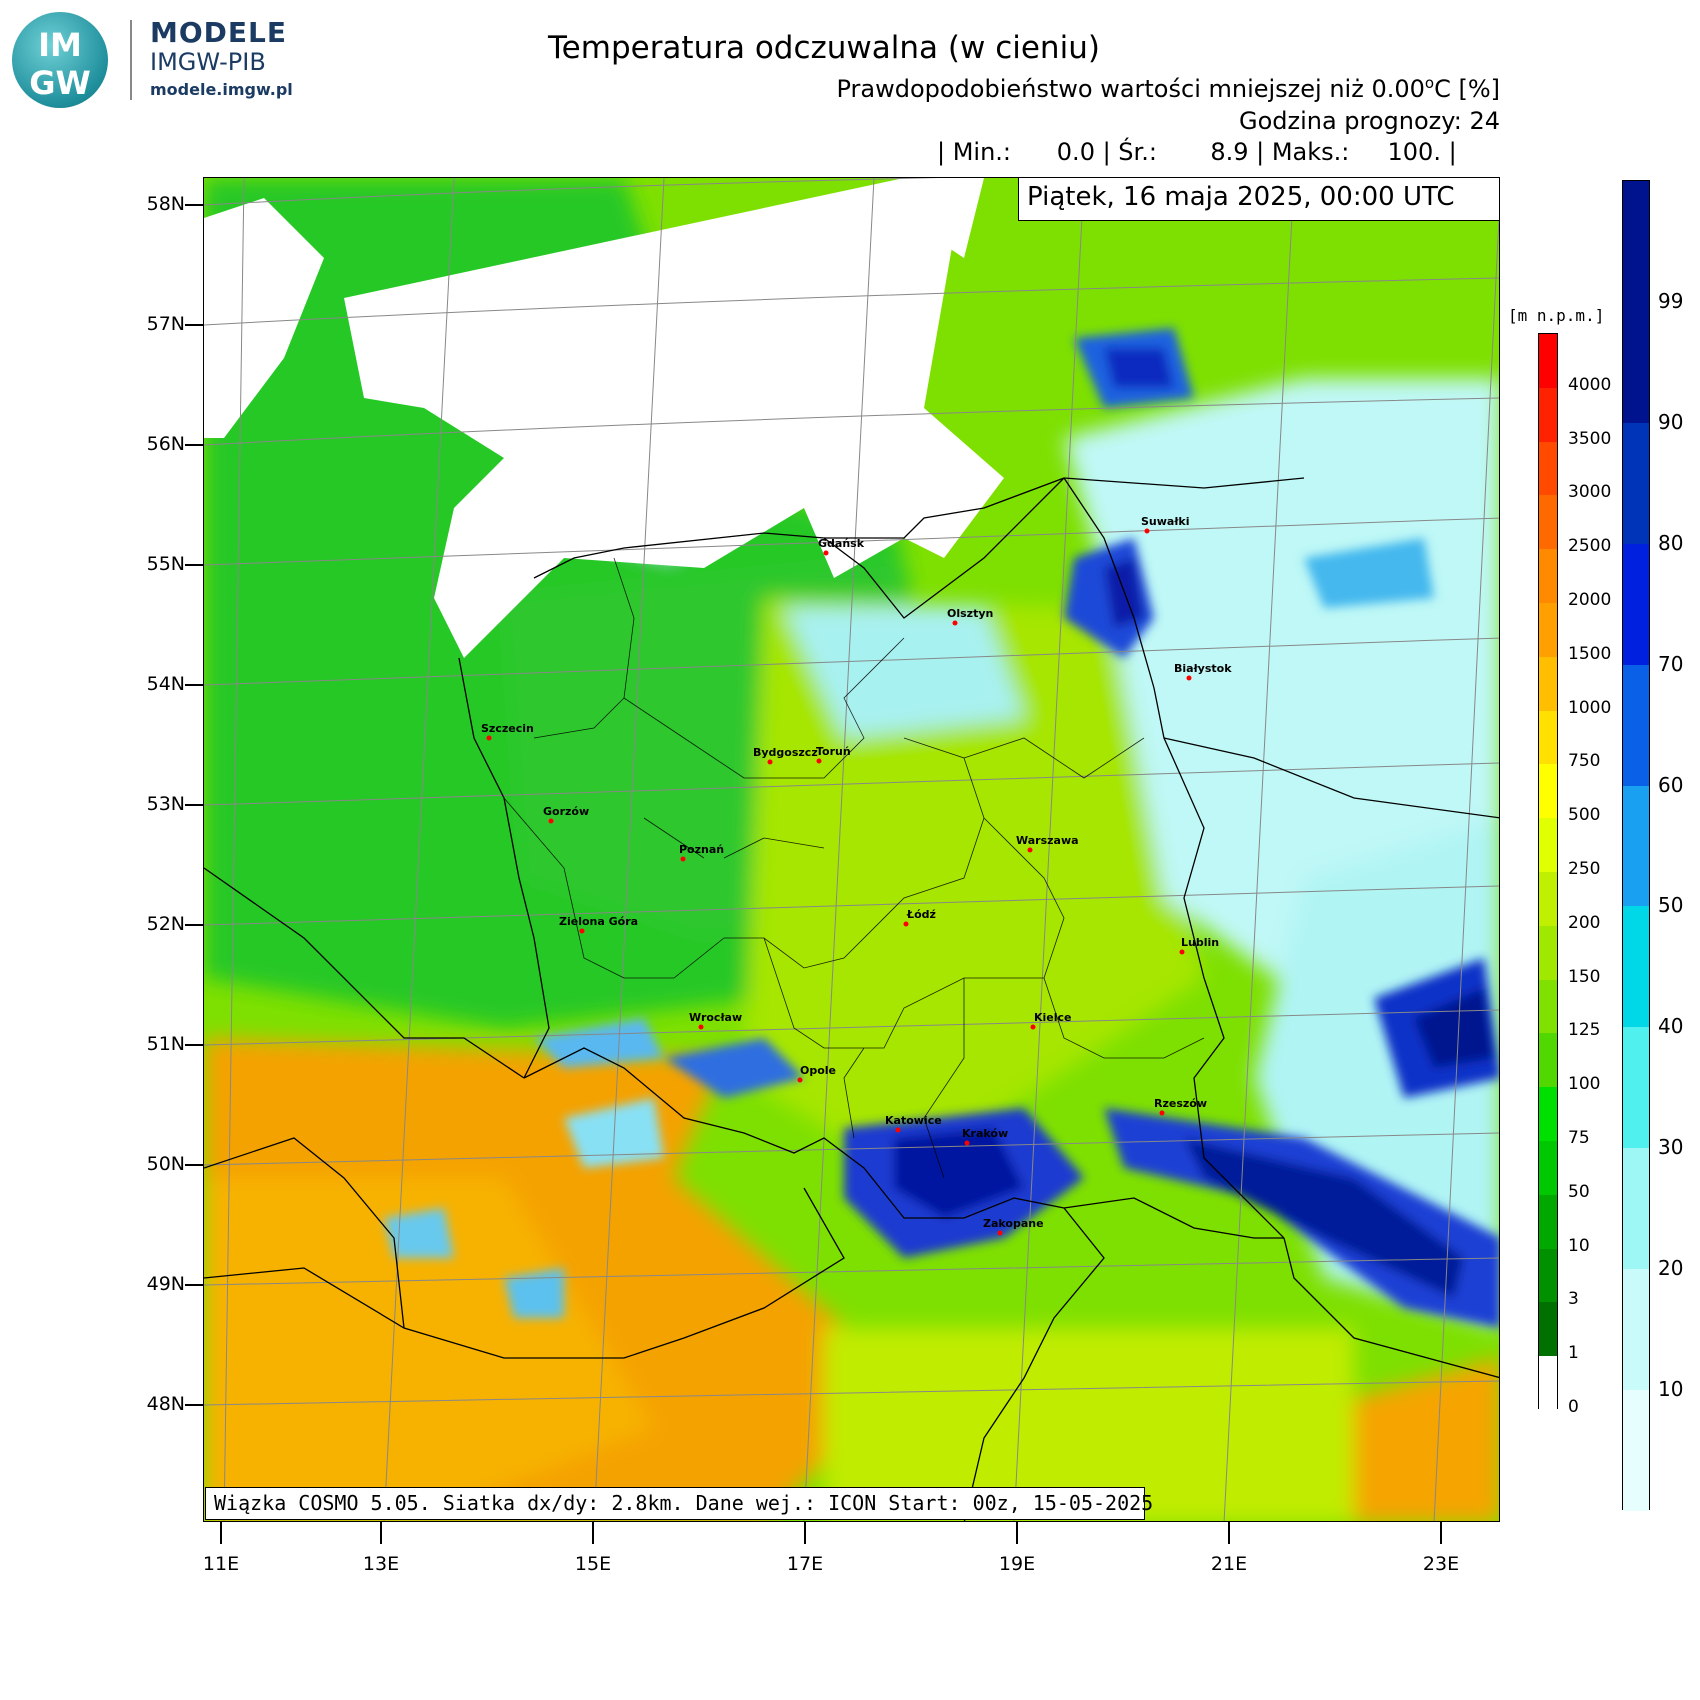  I want to click on svg-text: Bydgoszcz, so click(785, 752).